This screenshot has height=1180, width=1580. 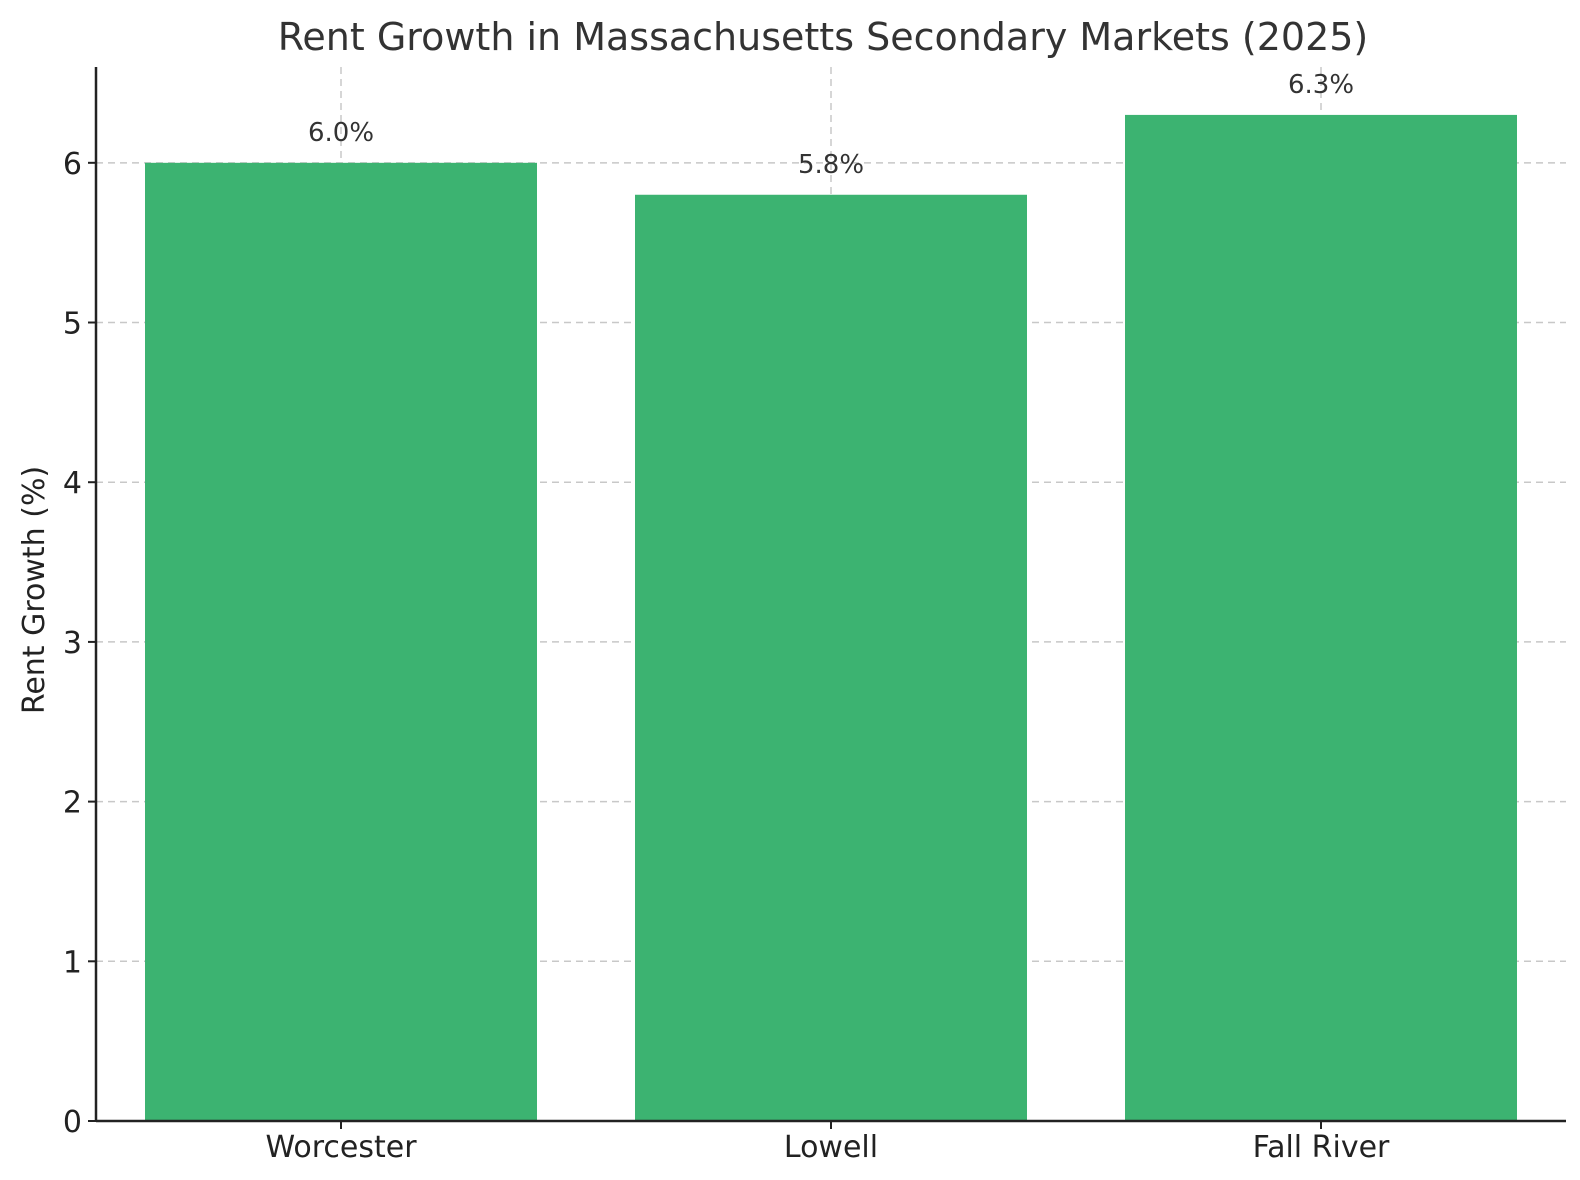 What do you see at coordinates (1321, 85) in the screenshot?
I see `data-label: 6.3%` at bounding box center [1321, 85].